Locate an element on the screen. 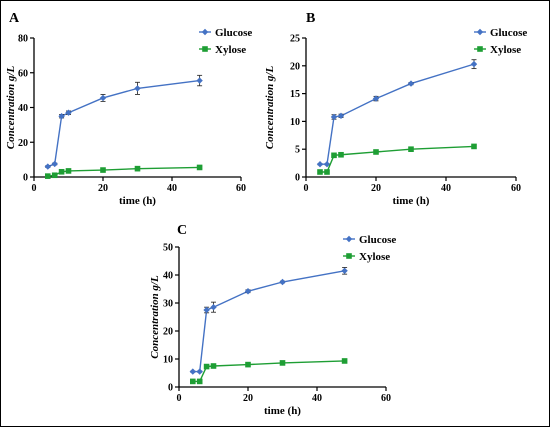 The width and height of the screenshot is (550, 427). y-tick-label: 80 is located at coordinates (23, 39).